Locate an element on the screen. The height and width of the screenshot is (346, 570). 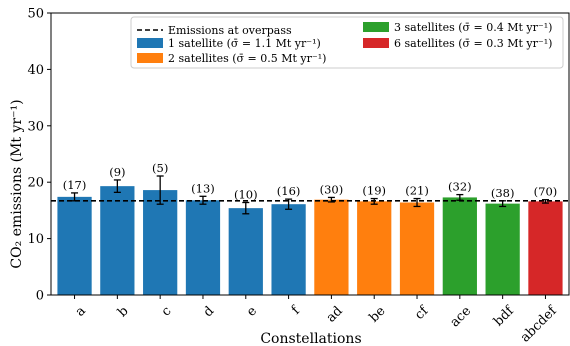
bar-cf is located at coordinates (417, 248).